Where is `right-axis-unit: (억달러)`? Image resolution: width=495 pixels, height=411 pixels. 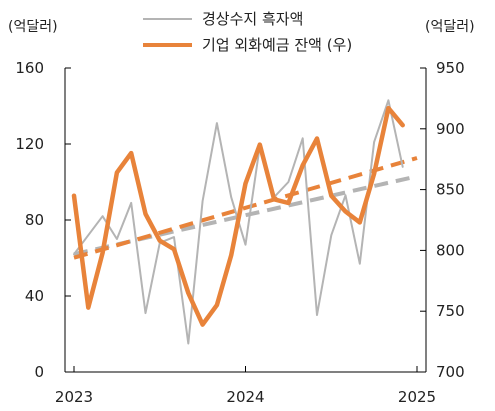 right-axis-unit: (억달러) is located at coordinates (450, 27).